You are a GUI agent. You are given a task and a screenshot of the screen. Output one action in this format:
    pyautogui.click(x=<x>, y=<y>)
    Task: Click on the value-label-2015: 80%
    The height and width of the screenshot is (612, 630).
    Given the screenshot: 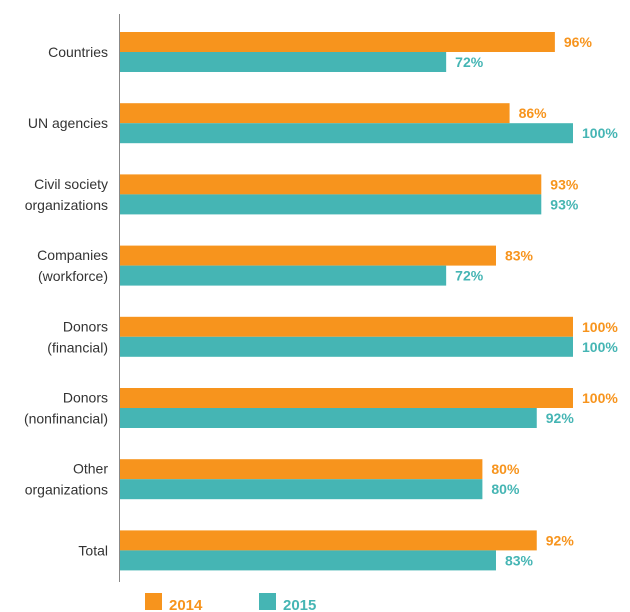 What is the action you would take?
    pyautogui.click(x=505, y=489)
    